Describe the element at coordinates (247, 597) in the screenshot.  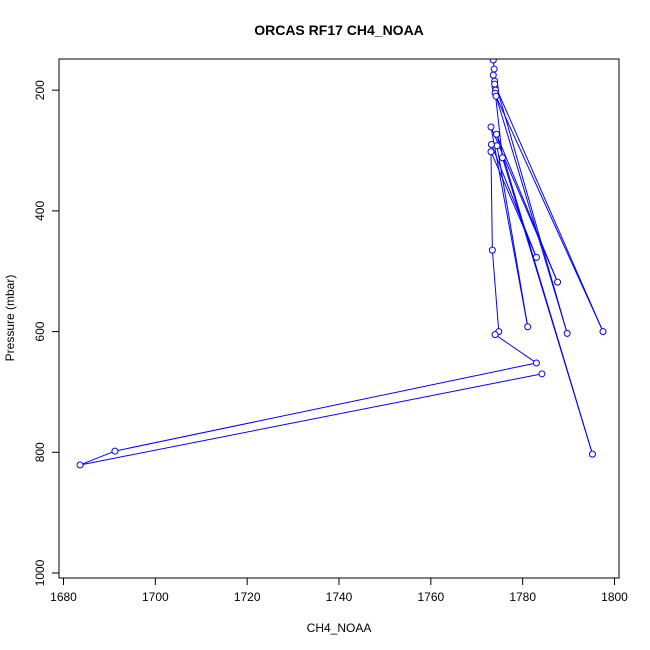
I see `x-tick-label: 1720` at that location.